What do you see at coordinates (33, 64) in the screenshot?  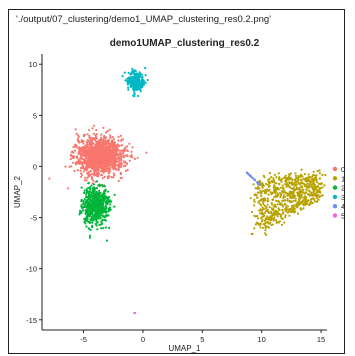 I see `y-tick-label: 10` at bounding box center [33, 64].